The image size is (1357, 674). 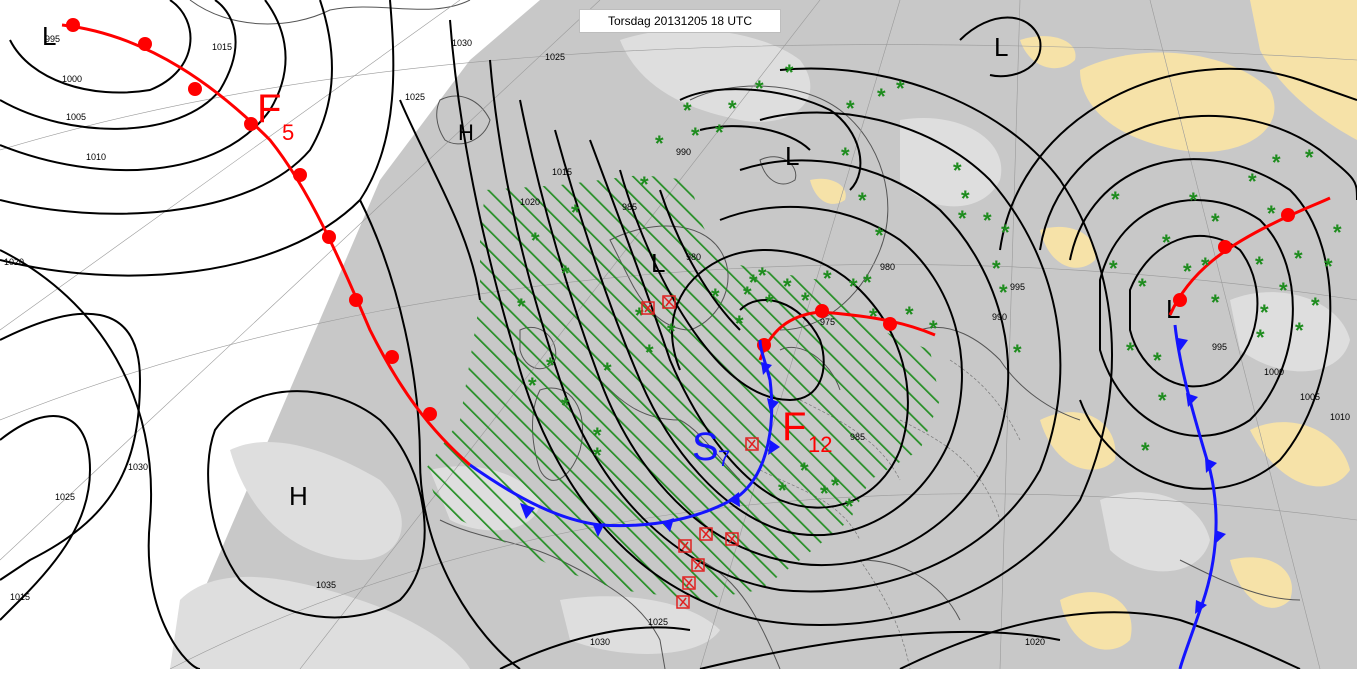 I want to click on front-label-f-baltic: F 12, so click(x=807, y=431).